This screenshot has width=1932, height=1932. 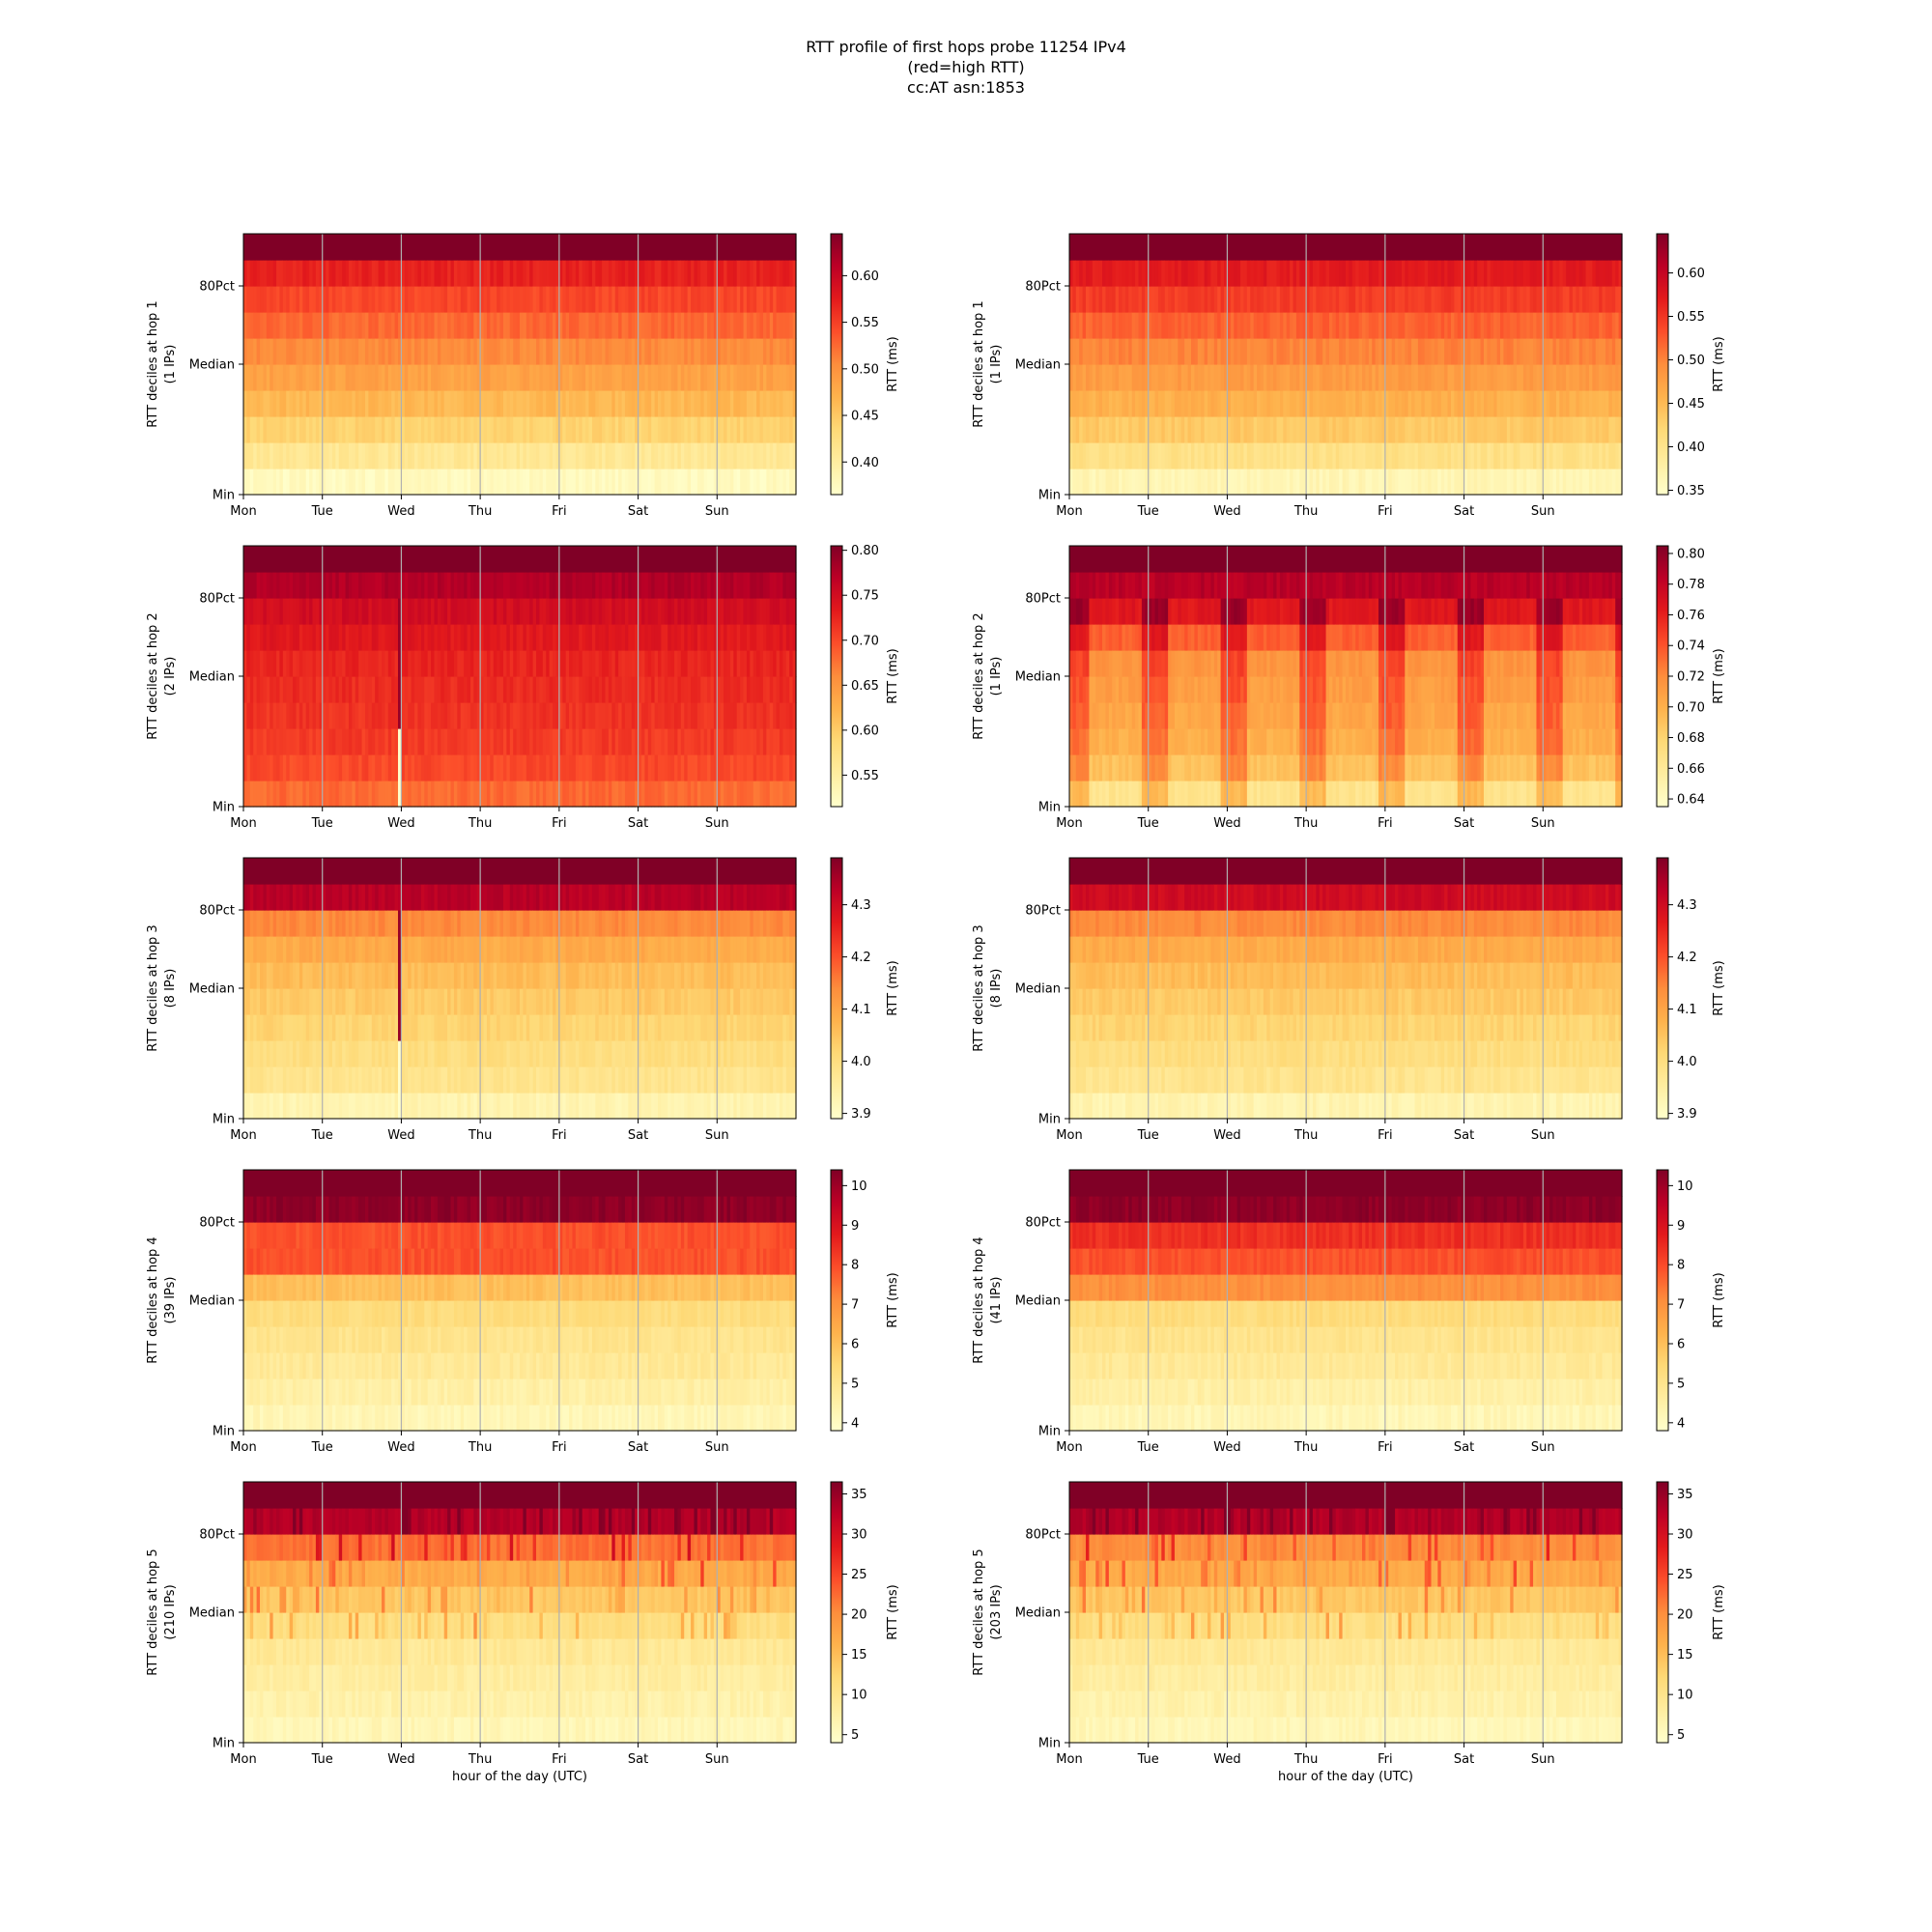 What do you see at coordinates (212, 365) in the screenshot?
I see `y-tick-label: Median` at bounding box center [212, 365].